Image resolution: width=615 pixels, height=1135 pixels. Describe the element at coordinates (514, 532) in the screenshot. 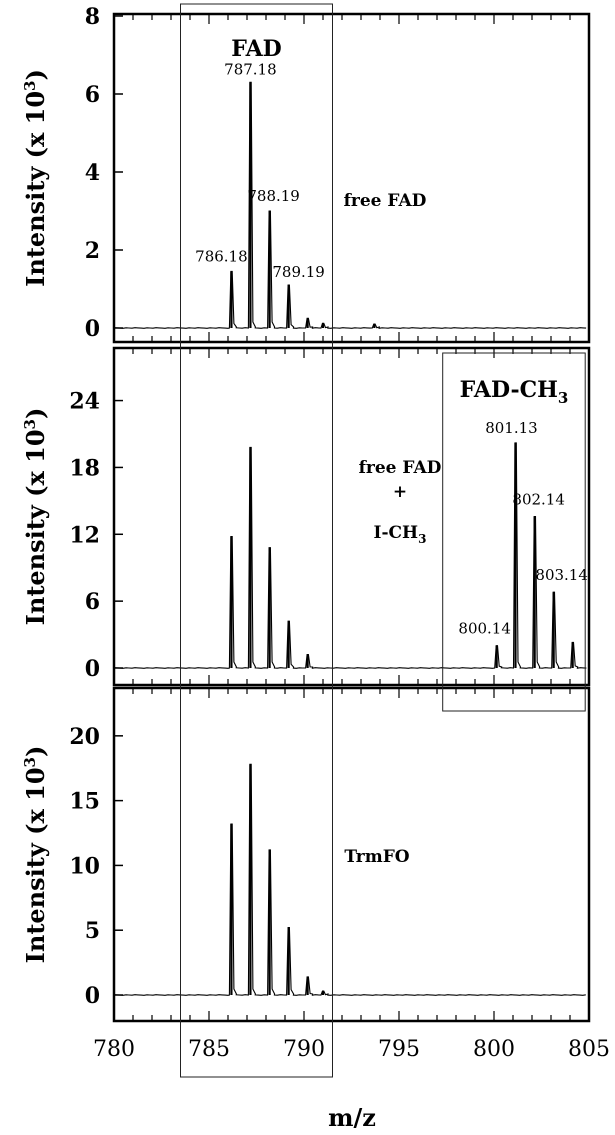

I see `highlight-box` at that location.